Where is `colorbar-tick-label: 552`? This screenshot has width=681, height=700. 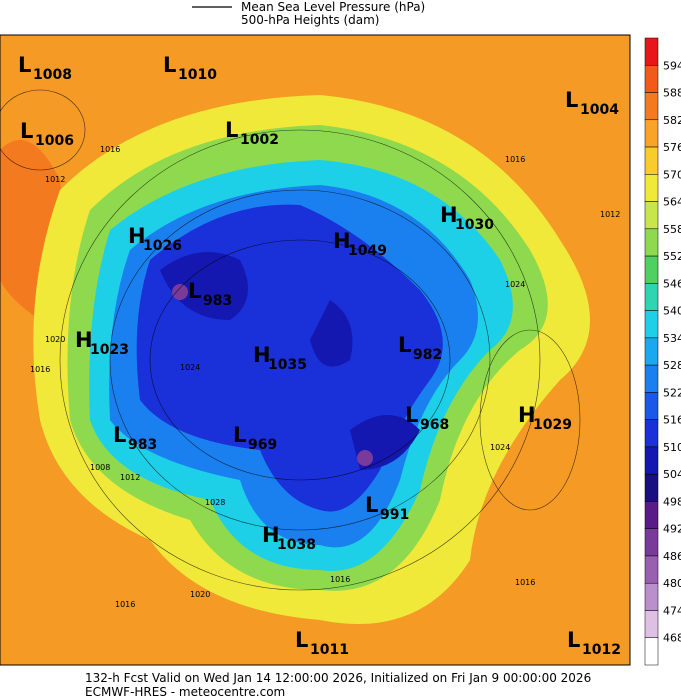
colorbar-tick-label: 552 is located at coordinates (672, 256).